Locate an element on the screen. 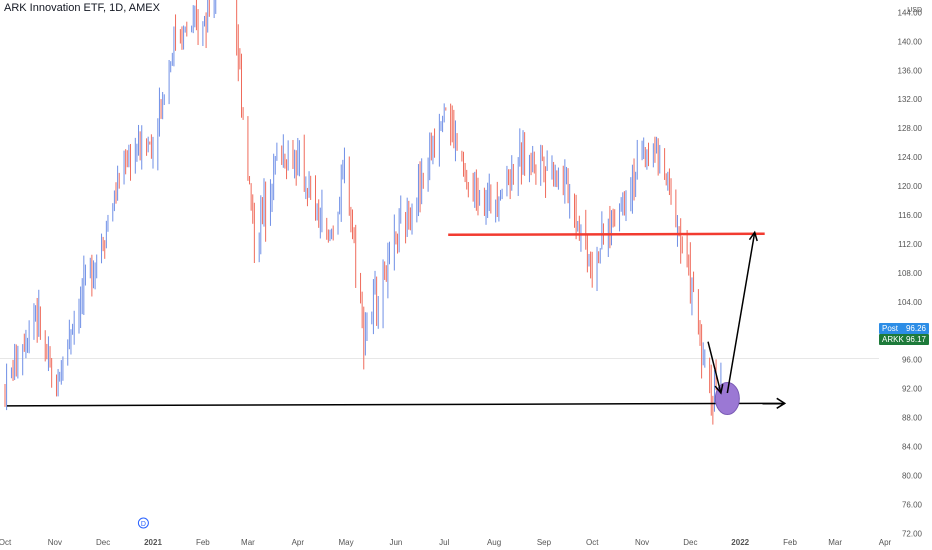 The width and height of the screenshot is (932, 550). dividend-marker is located at coordinates (143, 523).